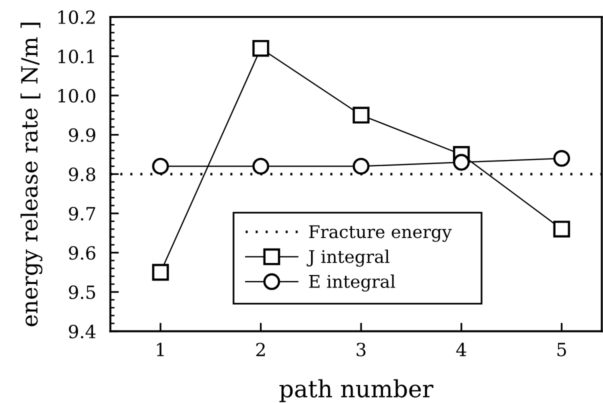  I want to click on x-axis-title: path number, so click(356, 390).